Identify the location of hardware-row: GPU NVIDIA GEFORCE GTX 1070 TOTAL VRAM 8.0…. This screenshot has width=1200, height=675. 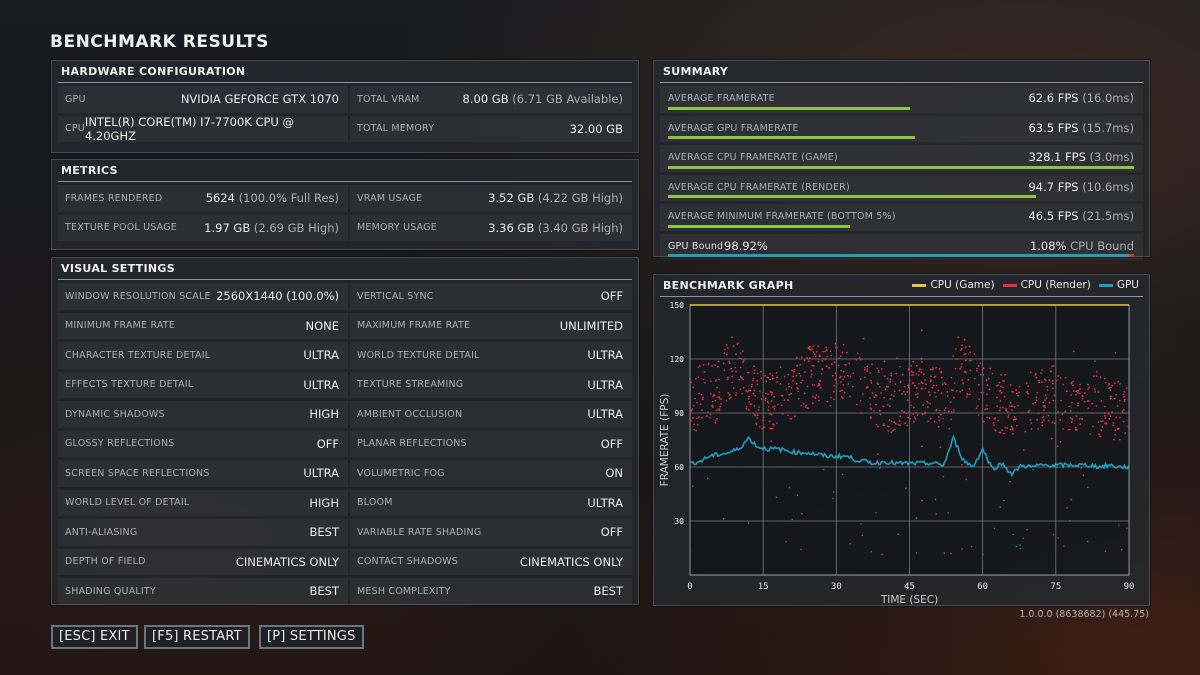
(345, 99).